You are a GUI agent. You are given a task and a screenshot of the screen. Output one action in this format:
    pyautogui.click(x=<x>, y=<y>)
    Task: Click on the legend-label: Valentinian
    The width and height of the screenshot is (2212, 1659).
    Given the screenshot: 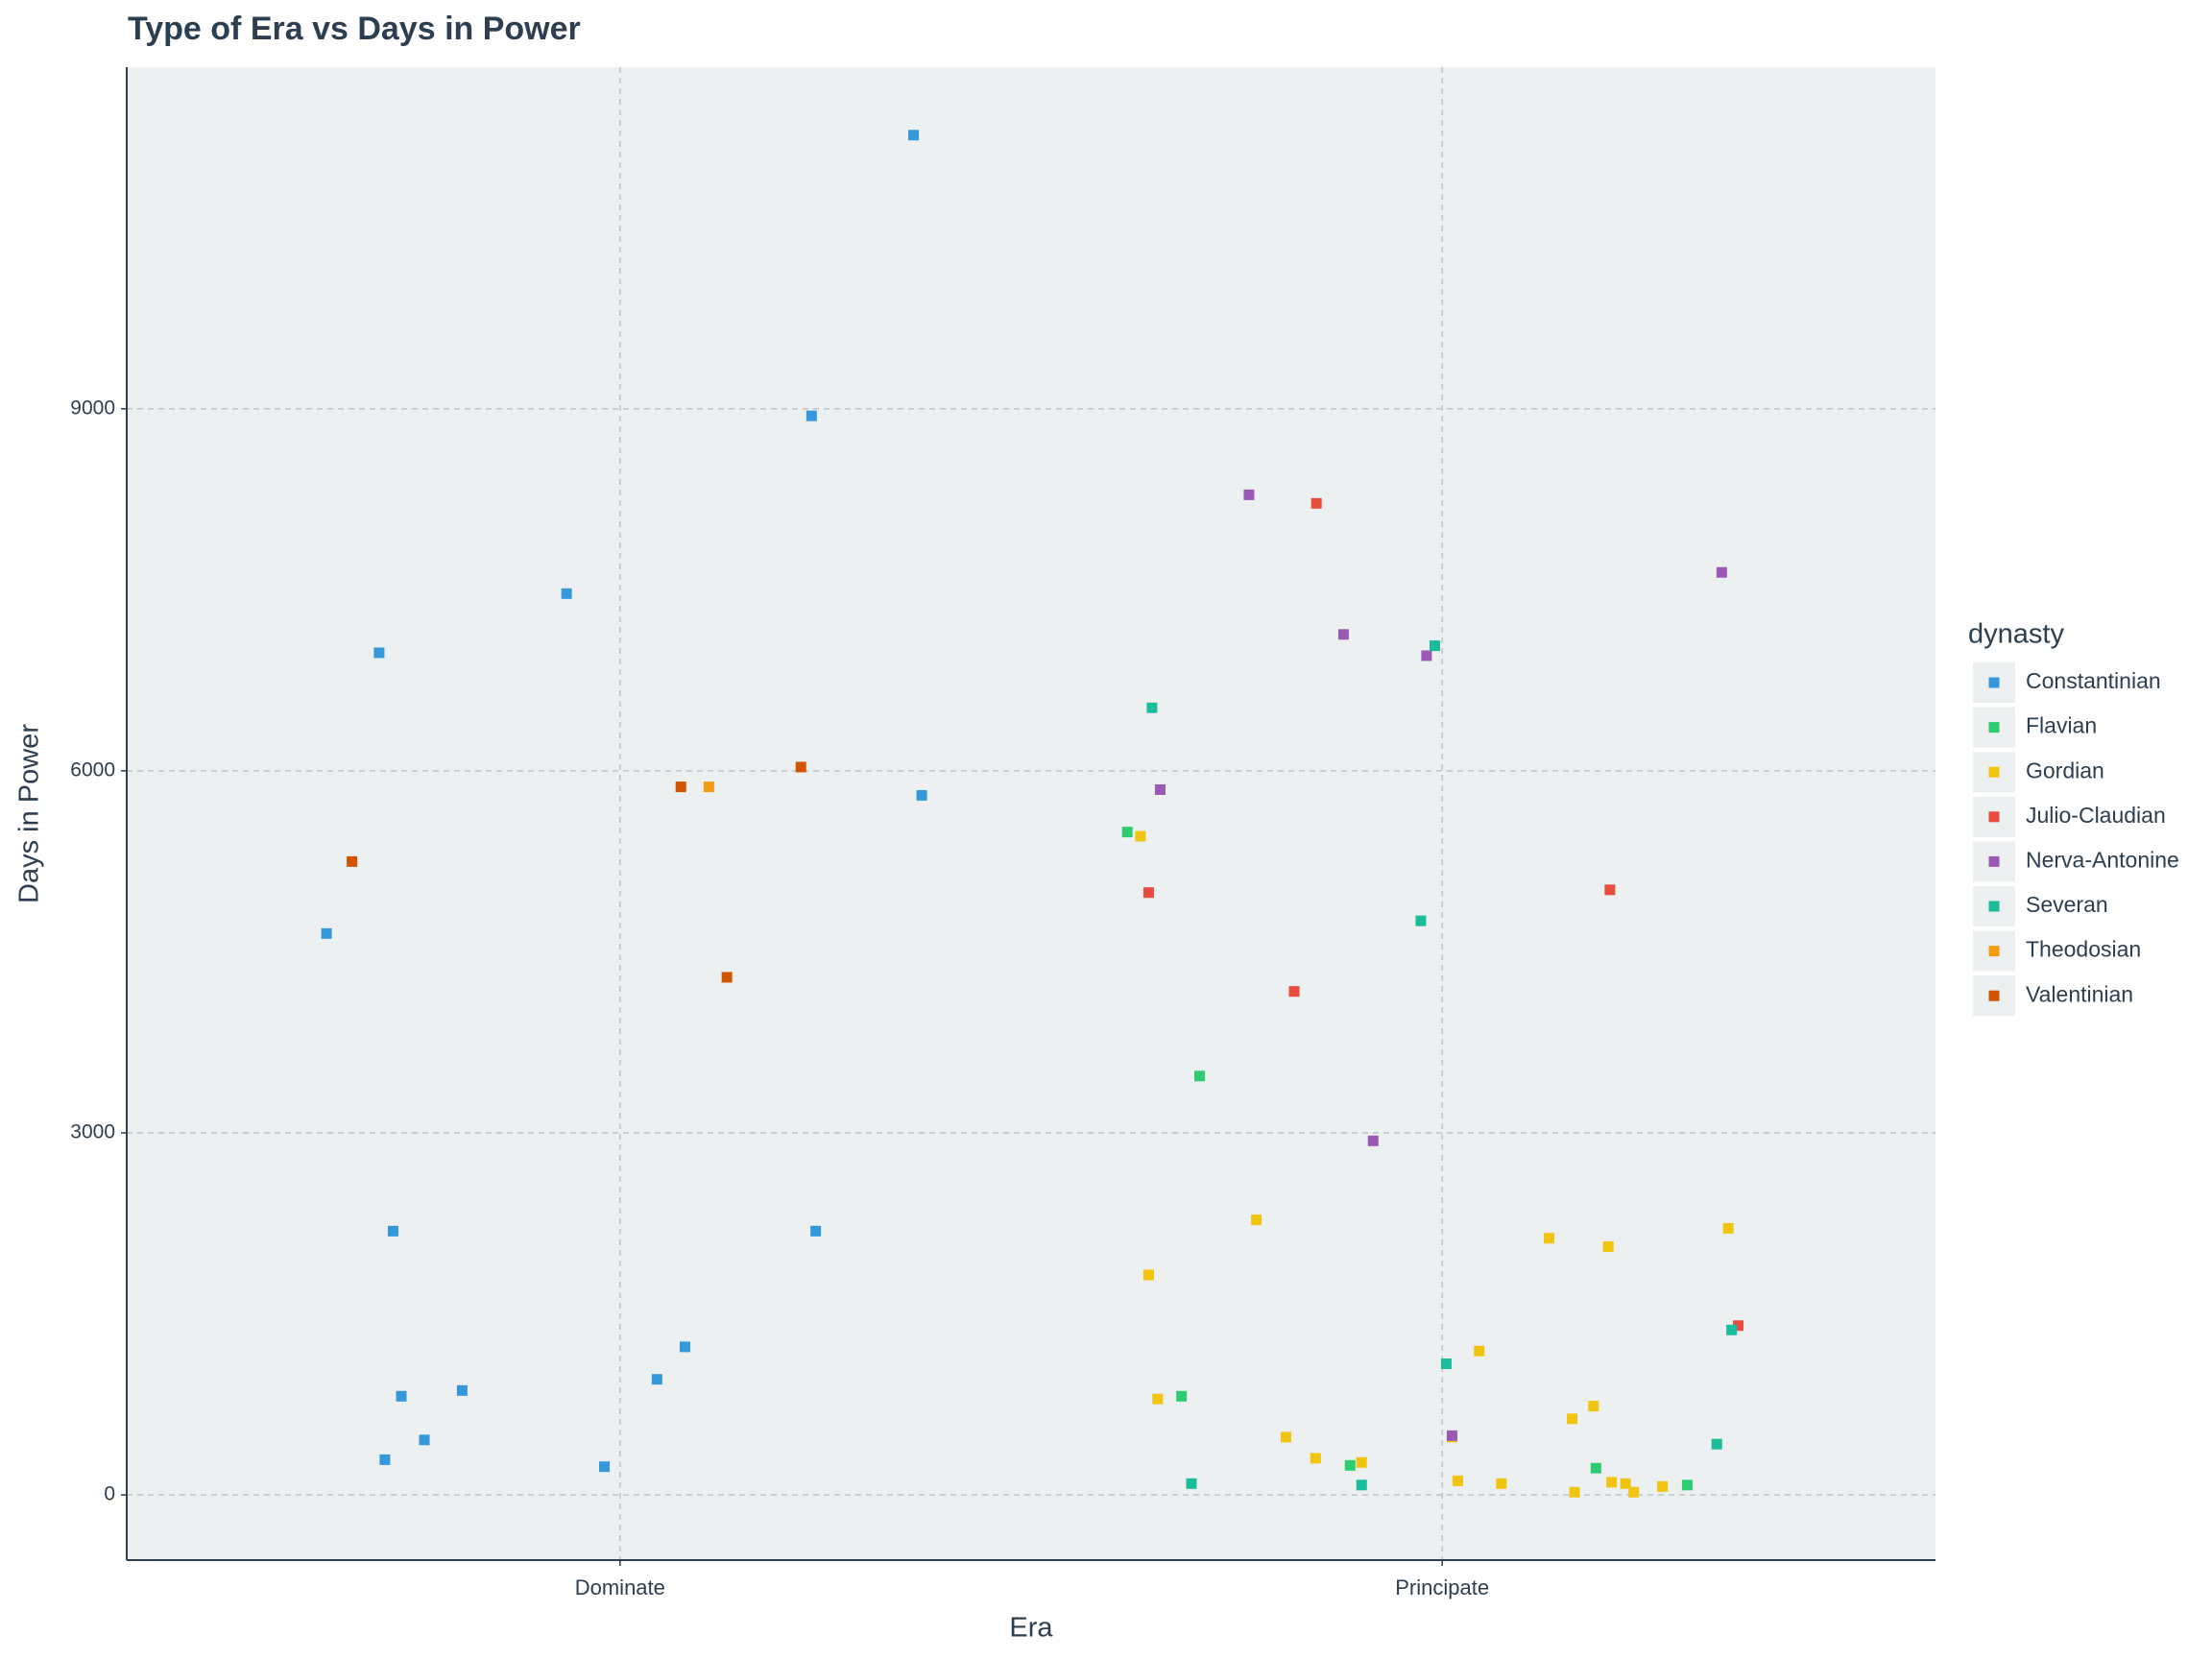 What is the action you would take?
    pyautogui.click(x=2079, y=994)
    